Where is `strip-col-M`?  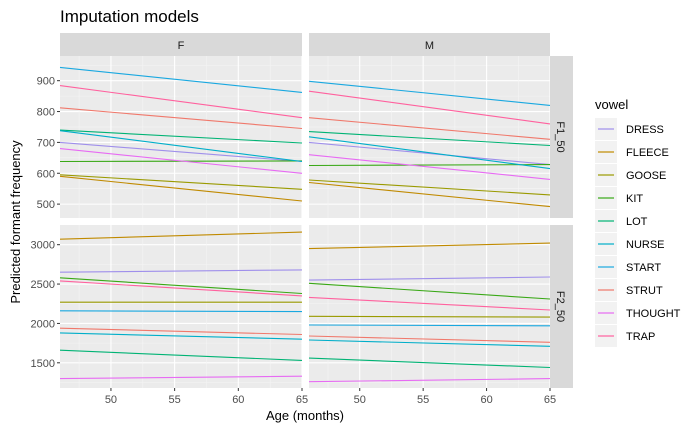
strip-col-M is located at coordinates (429, 44).